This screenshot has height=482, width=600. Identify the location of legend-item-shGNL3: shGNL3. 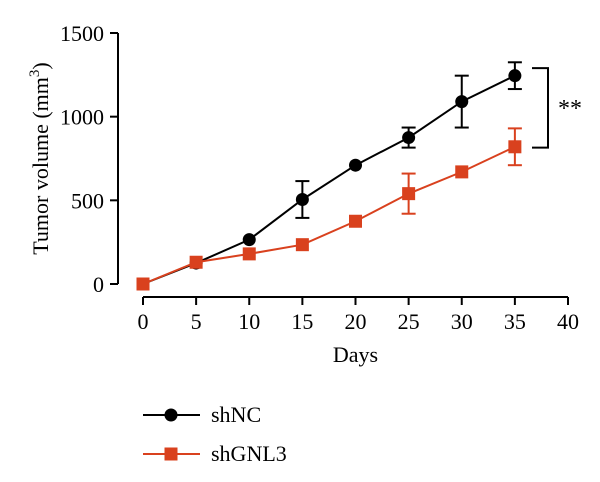
(215, 453).